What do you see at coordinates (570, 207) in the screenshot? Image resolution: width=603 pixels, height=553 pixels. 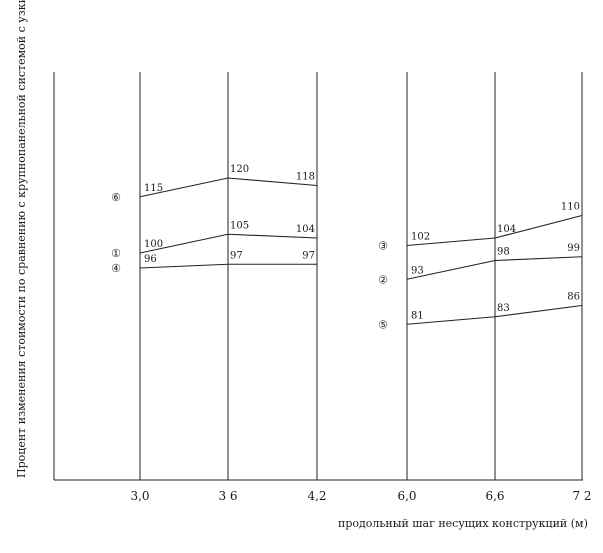 I see `data-label: 110` at bounding box center [570, 207].